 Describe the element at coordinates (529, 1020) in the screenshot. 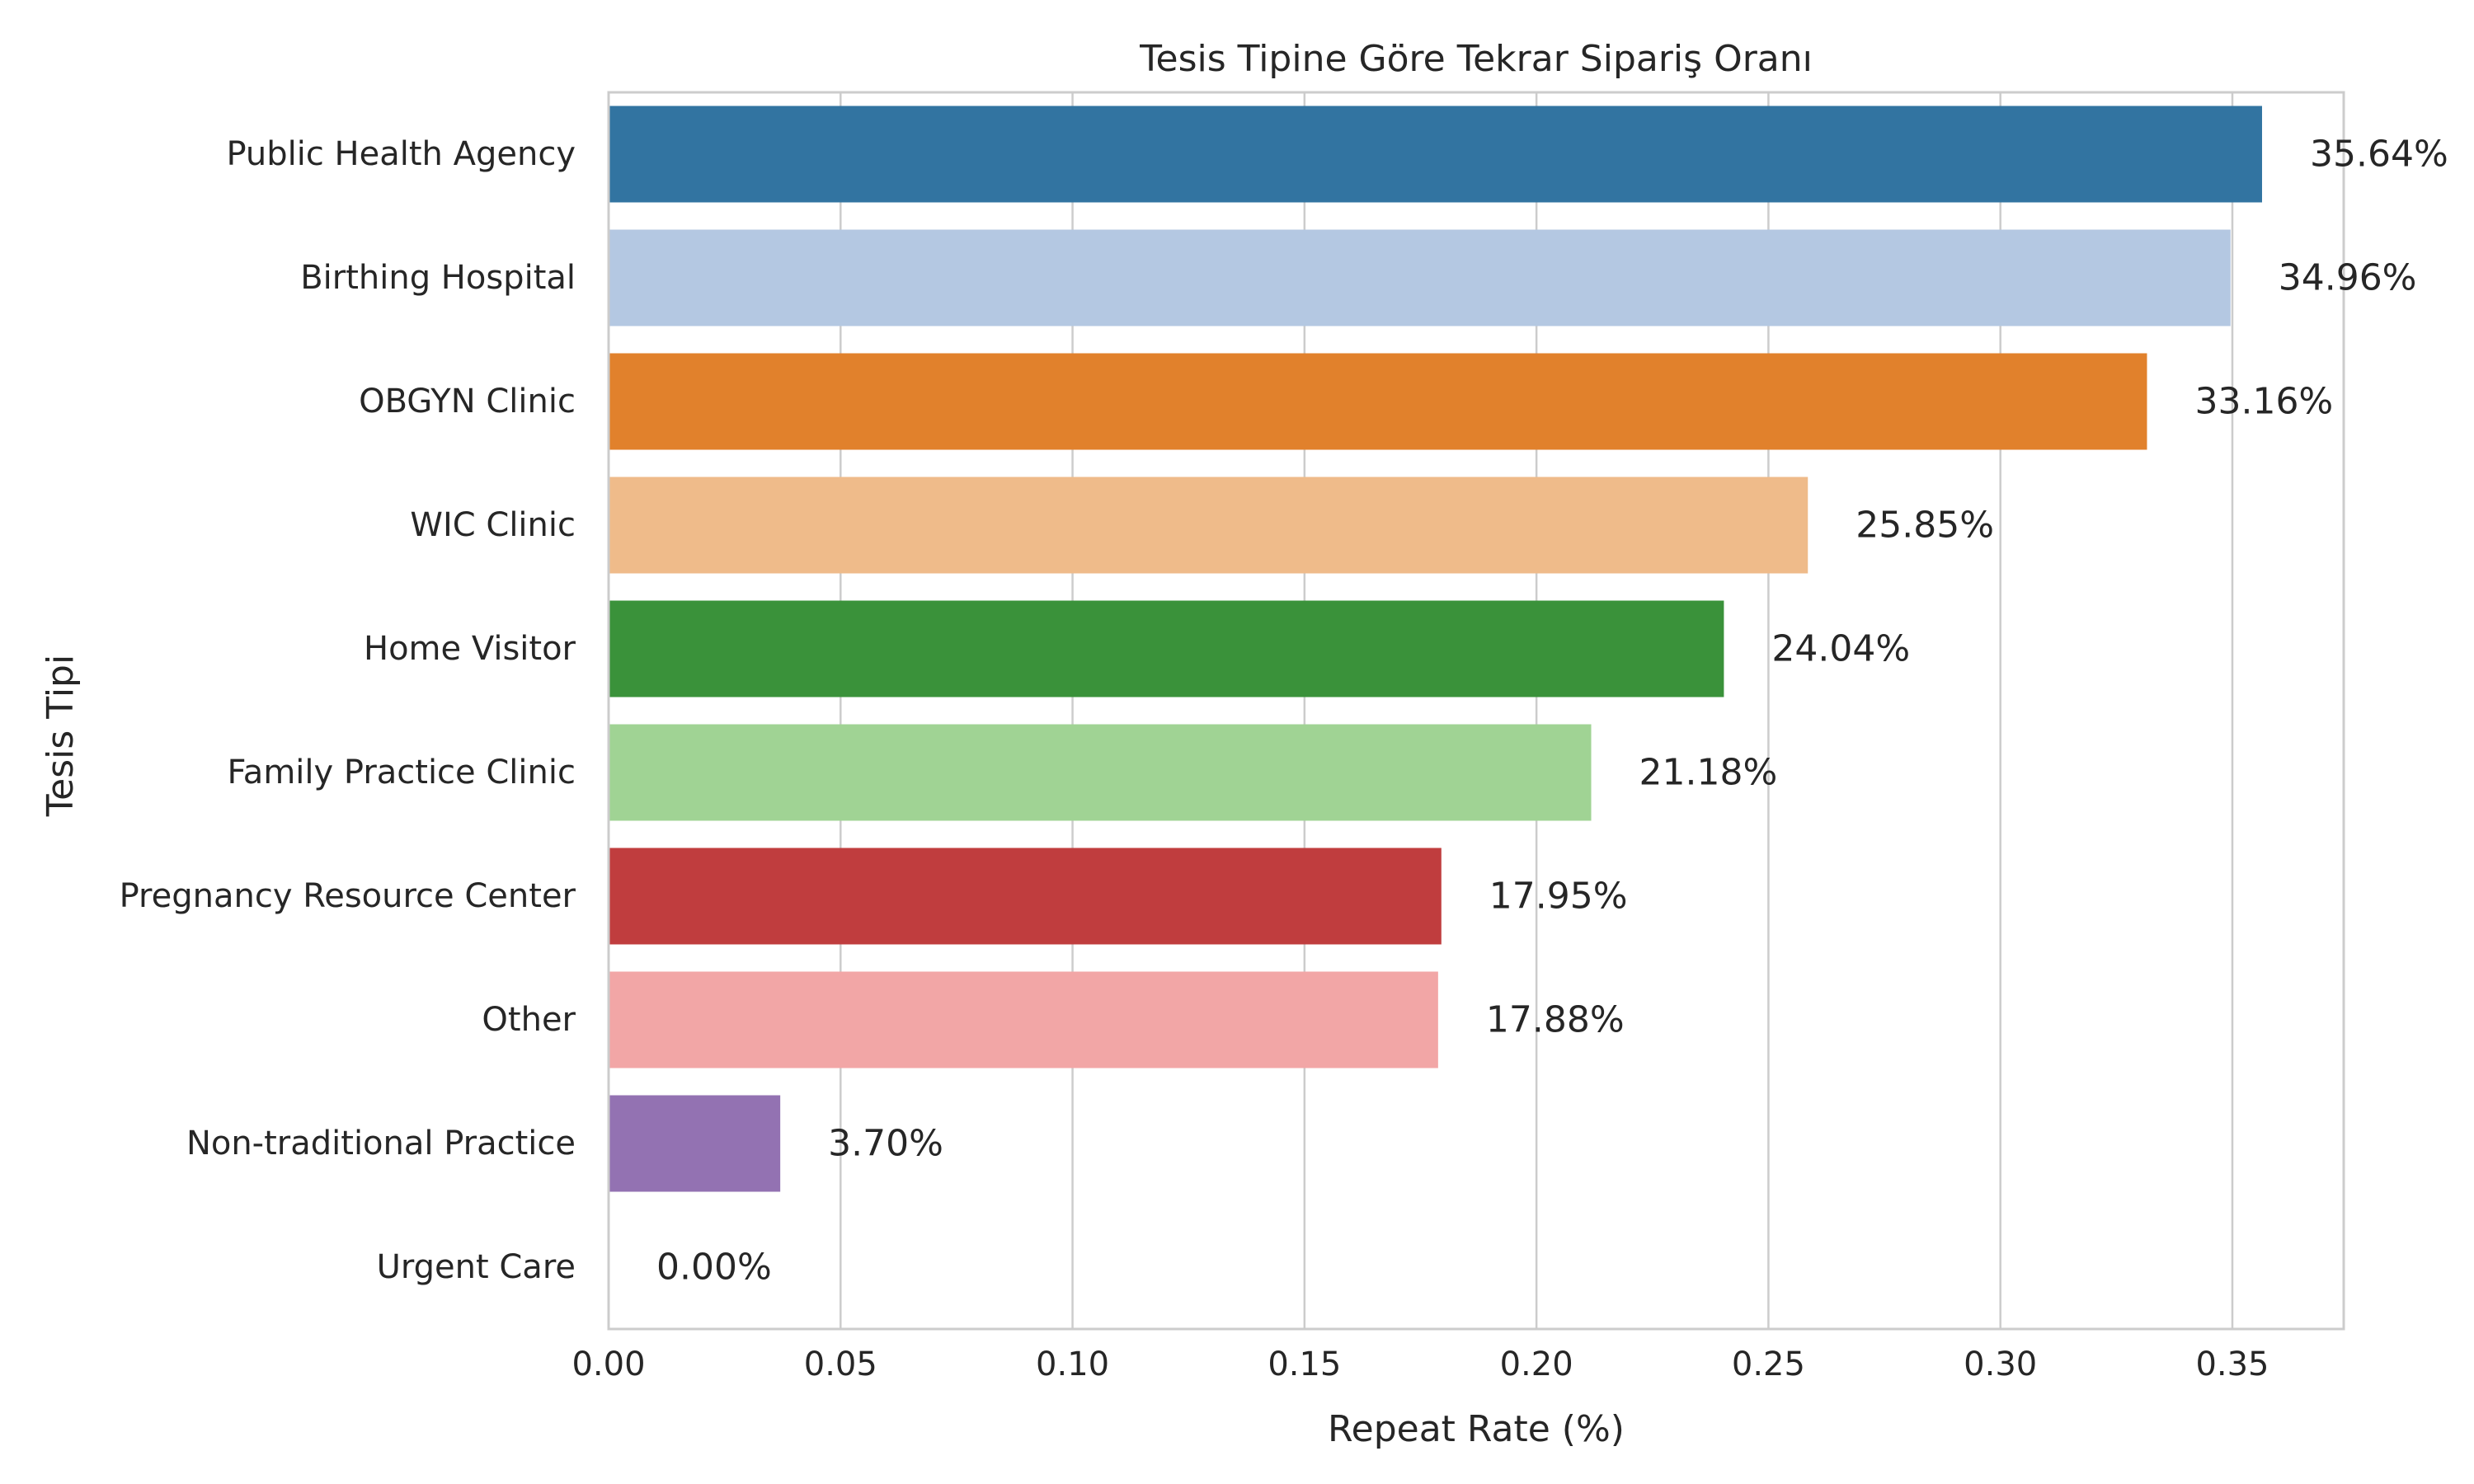

I see `y-category-label: Other` at that location.